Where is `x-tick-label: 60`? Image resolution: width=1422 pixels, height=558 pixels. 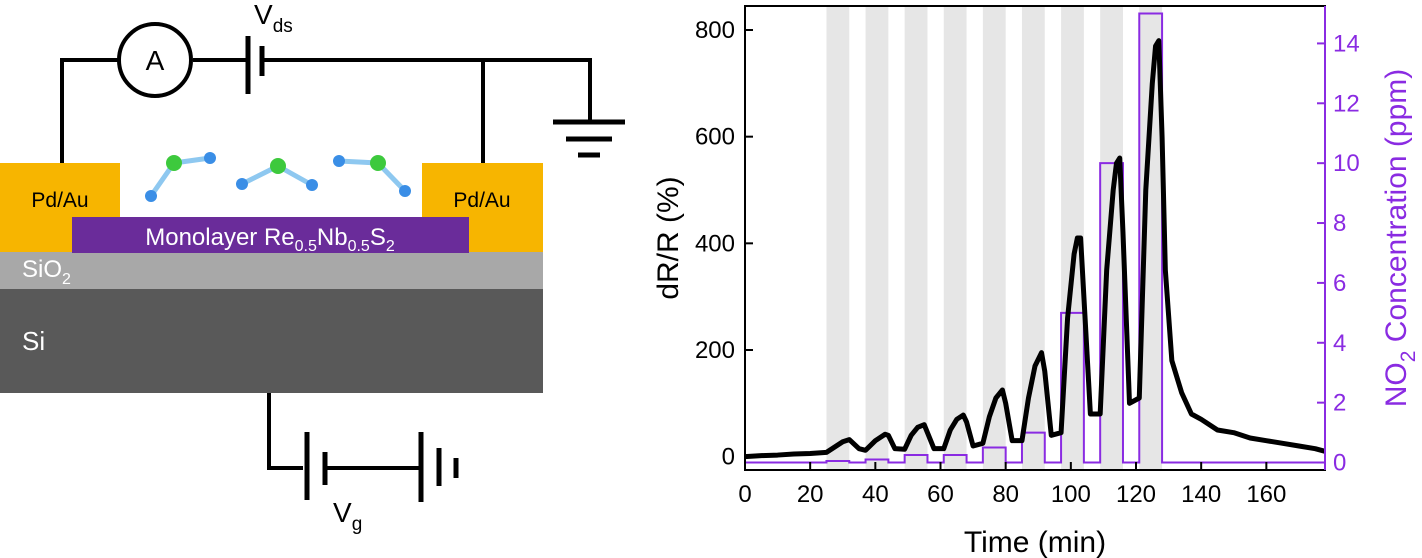 x-tick-label: 60 is located at coordinates (940, 494).